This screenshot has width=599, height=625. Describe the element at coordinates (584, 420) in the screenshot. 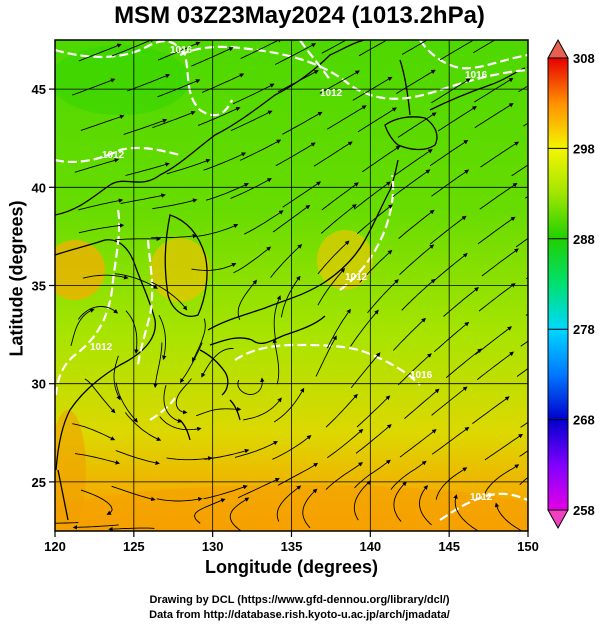

I see `colorbar-tick-label: 268` at that location.